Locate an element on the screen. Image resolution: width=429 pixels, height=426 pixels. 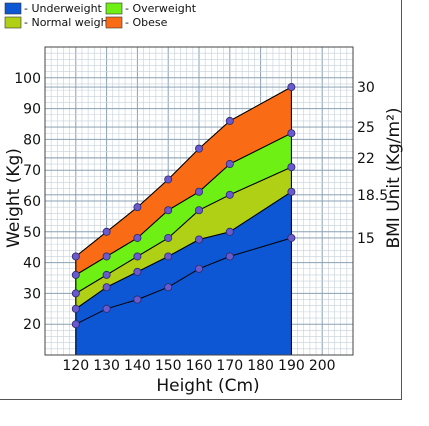
y-axis-label: Weight (Kg) is located at coordinates (14, 198).